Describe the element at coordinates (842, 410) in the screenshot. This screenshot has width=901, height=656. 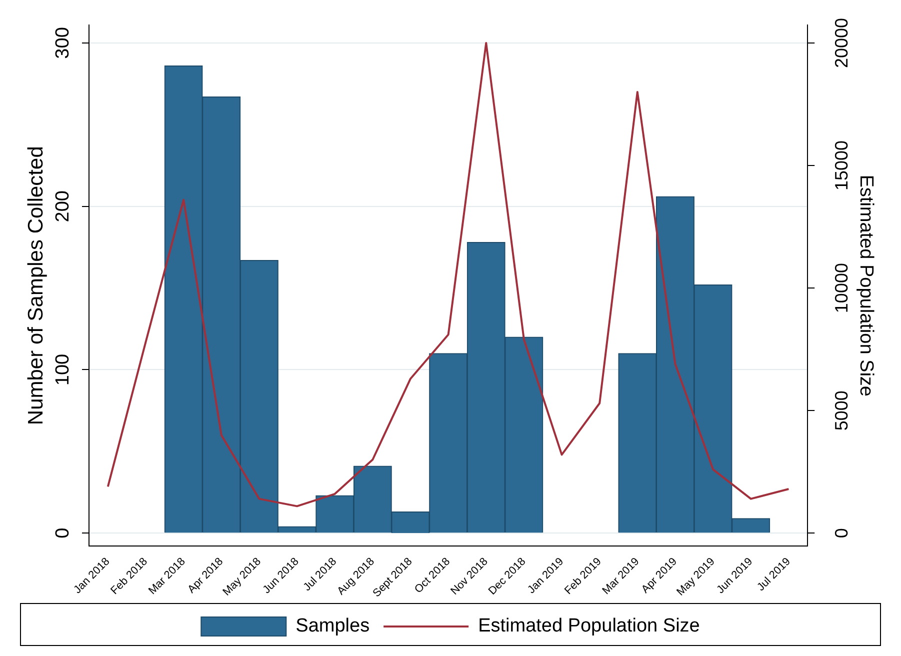
I see `y2-tick-label: 5000` at that location.